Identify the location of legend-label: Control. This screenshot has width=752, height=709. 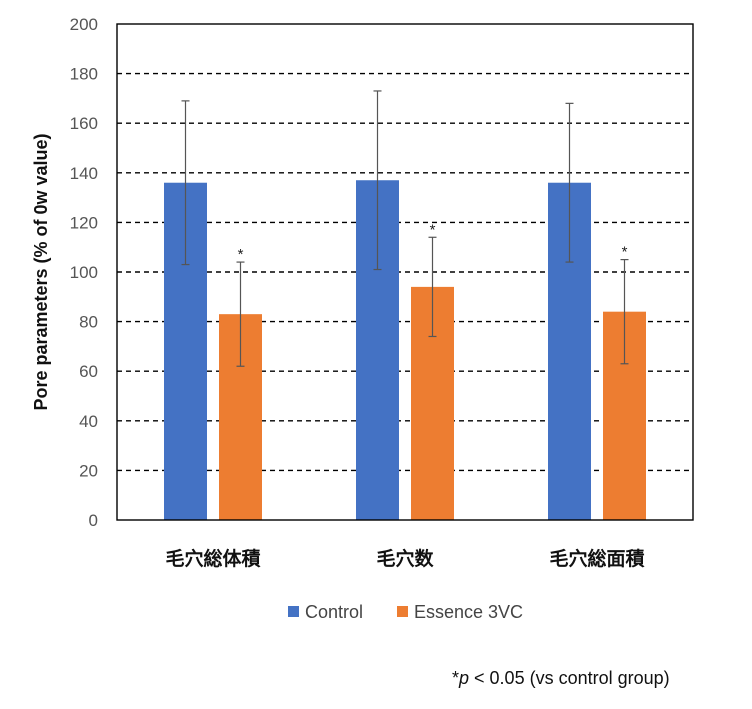
(334, 612).